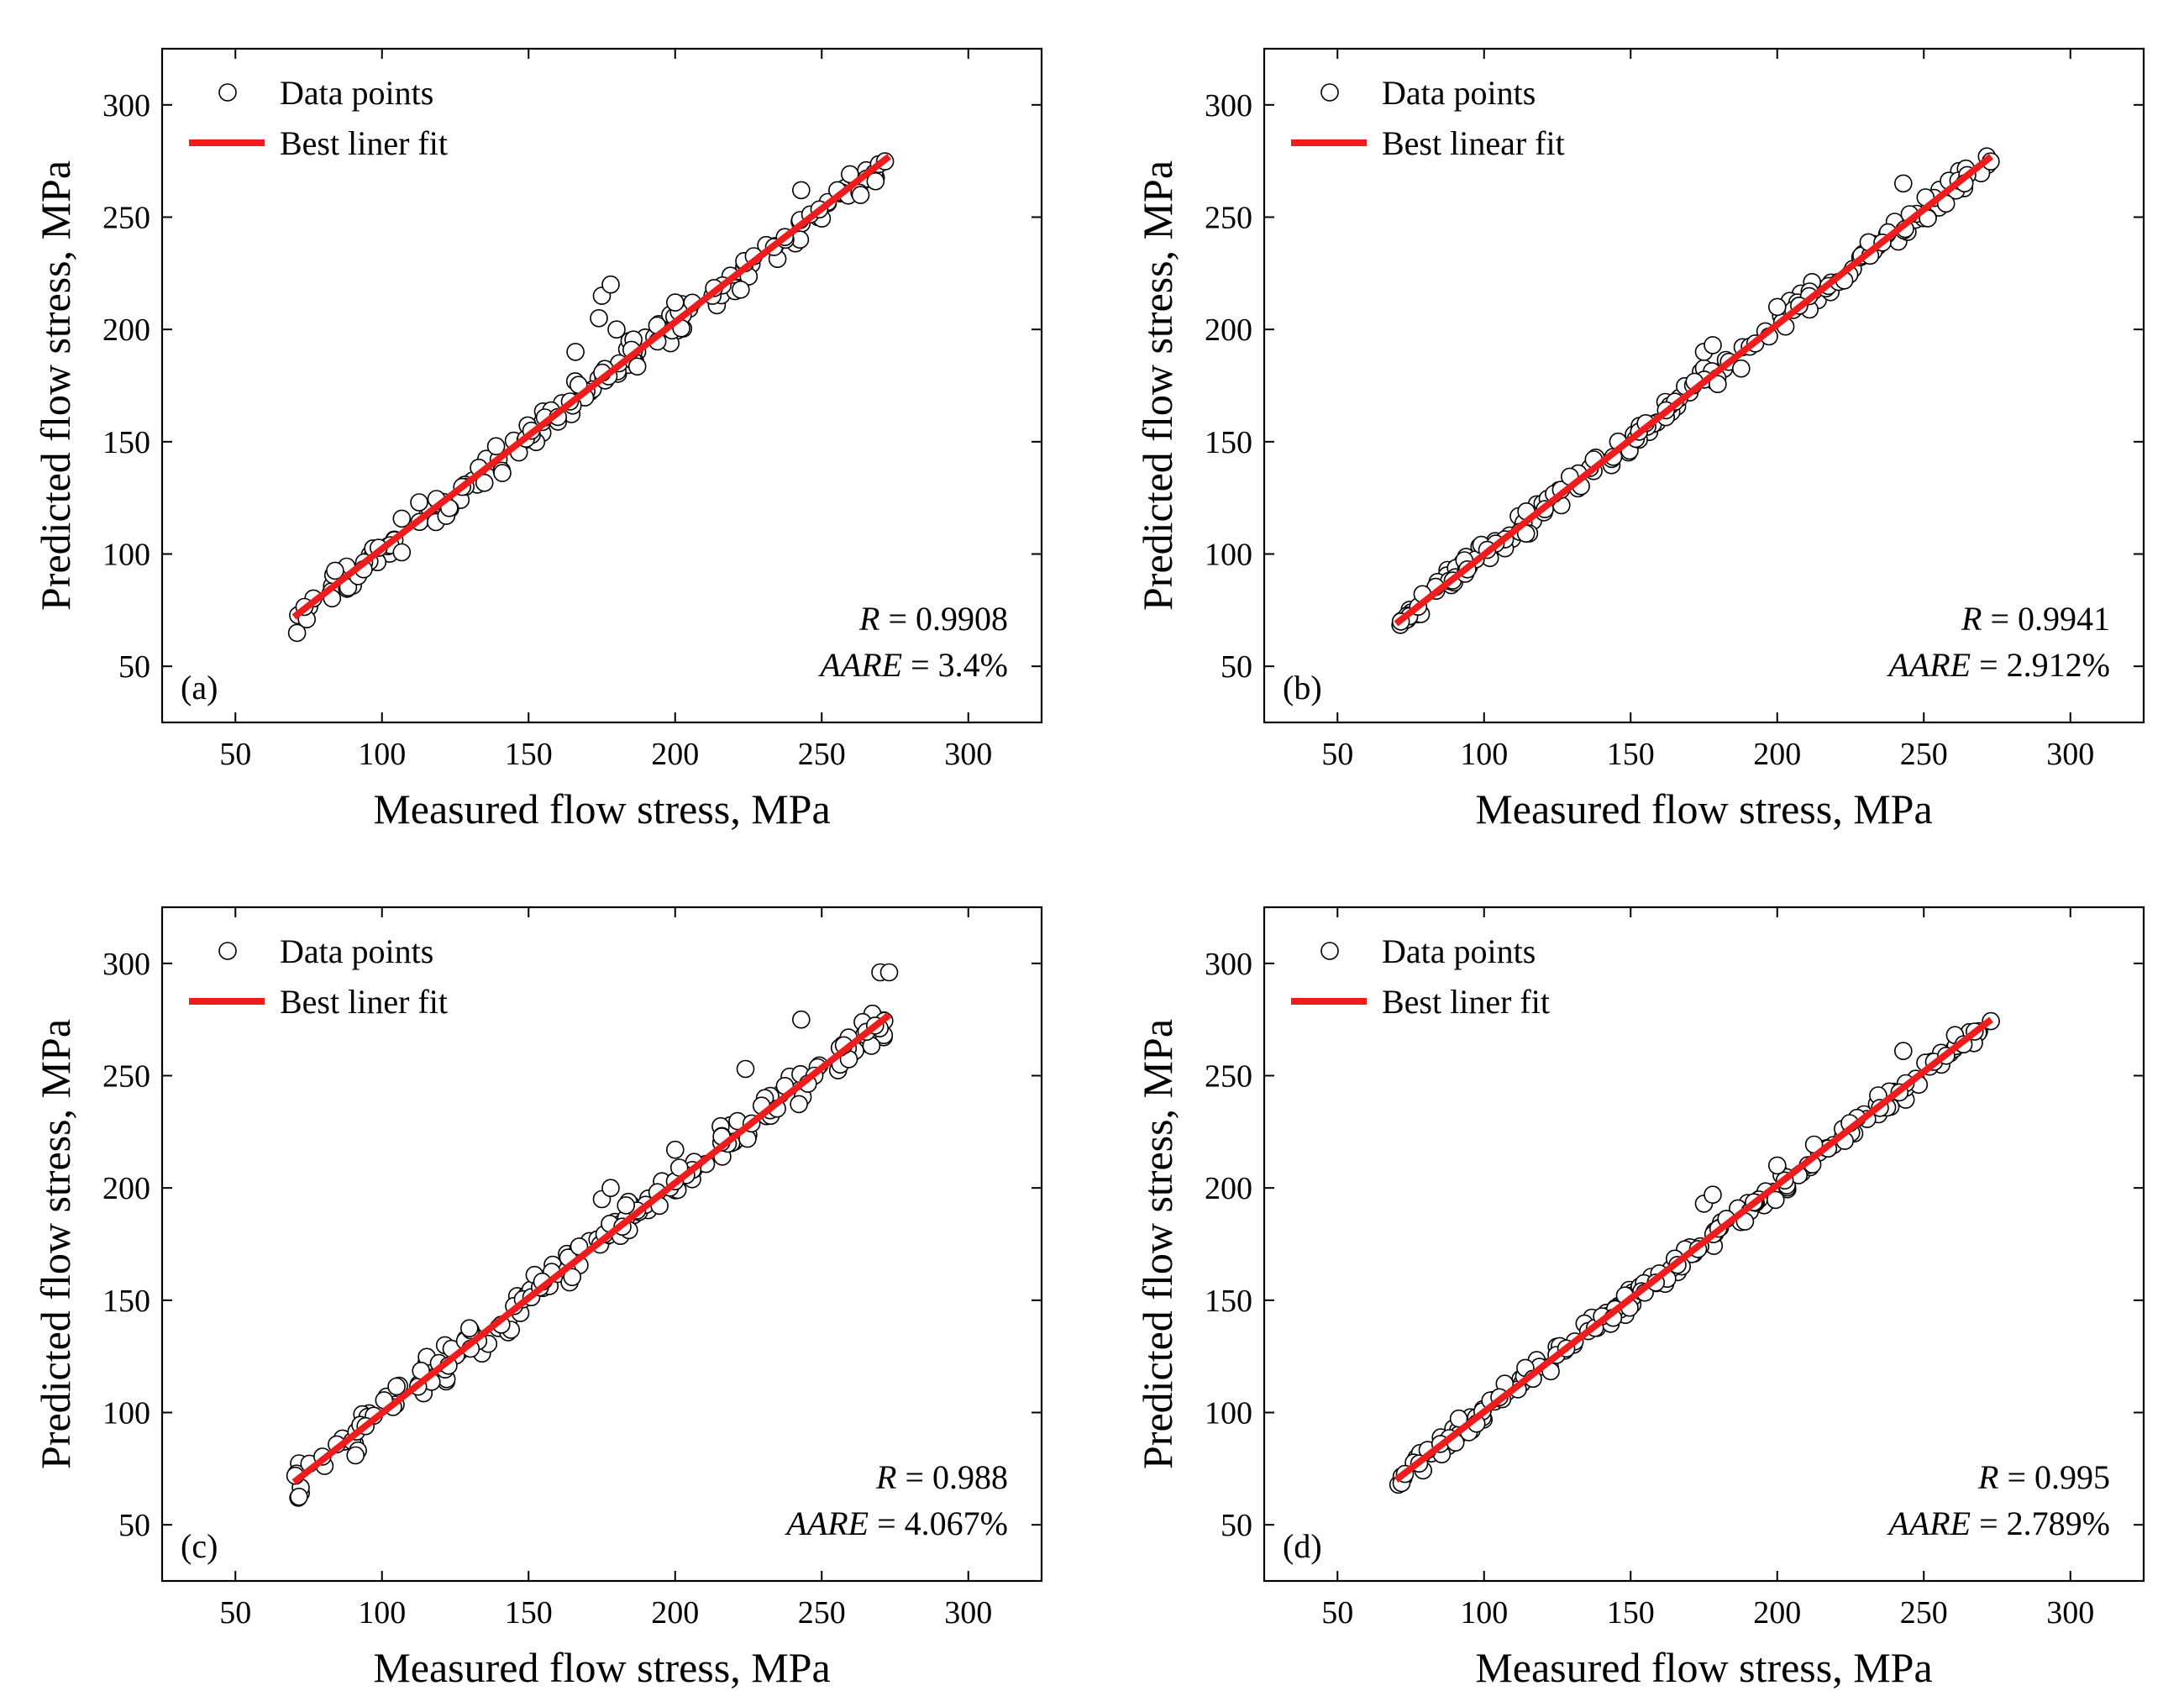 The image size is (2184, 1691). I want to click on stat-r: R = 0.988, so click(941, 1477).